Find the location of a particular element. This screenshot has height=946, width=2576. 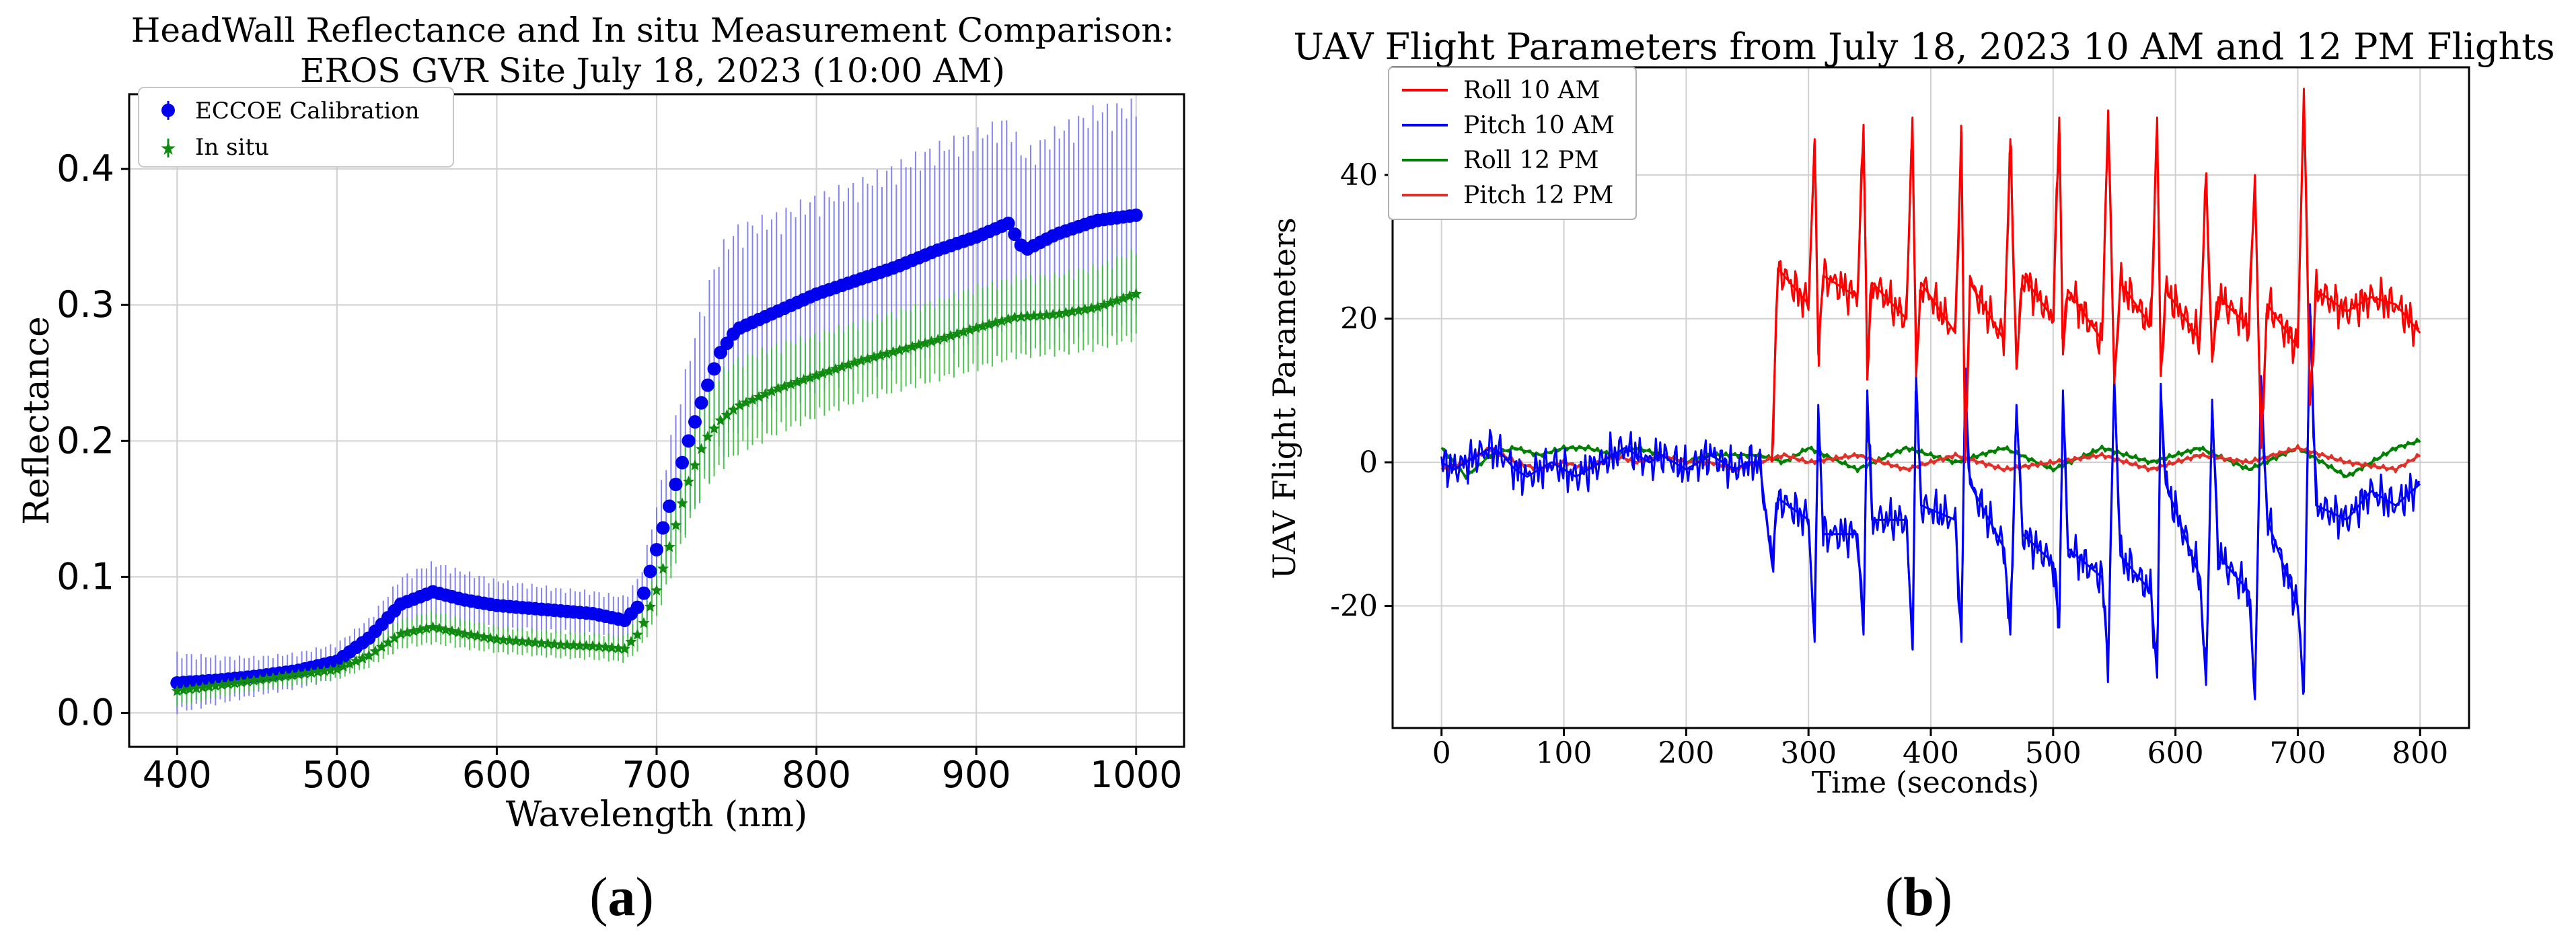

chart-b-x-tick-label: 300 is located at coordinates (1808, 753).